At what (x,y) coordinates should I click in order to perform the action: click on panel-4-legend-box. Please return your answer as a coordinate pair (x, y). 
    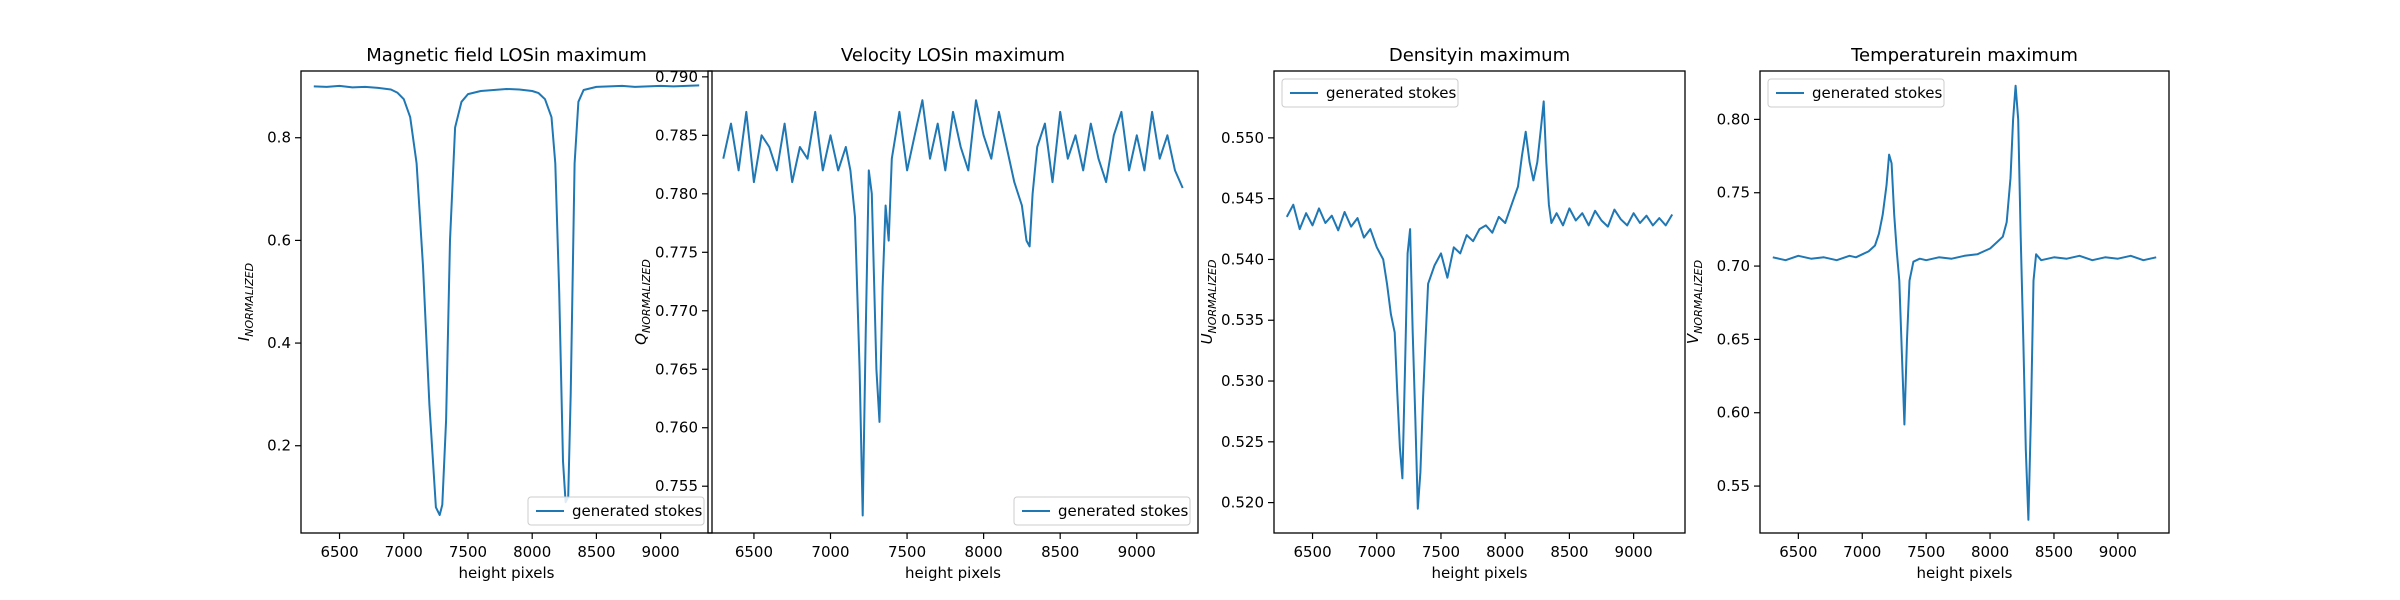
    Looking at the image, I should click on (1856, 93).